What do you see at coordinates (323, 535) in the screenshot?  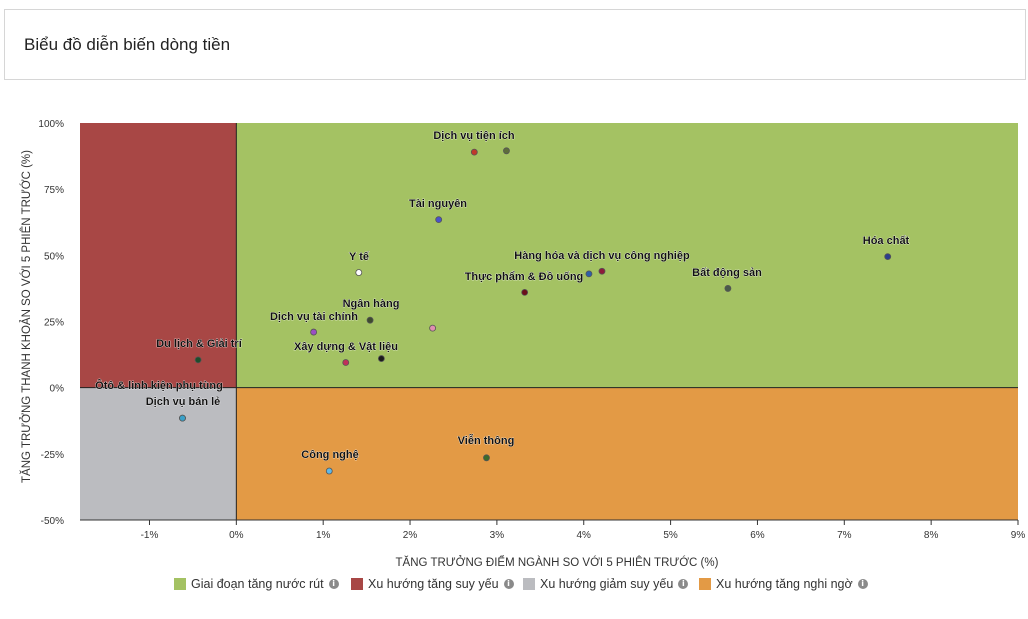 I see `x-tick-label: 1%` at bounding box center [323, 535].